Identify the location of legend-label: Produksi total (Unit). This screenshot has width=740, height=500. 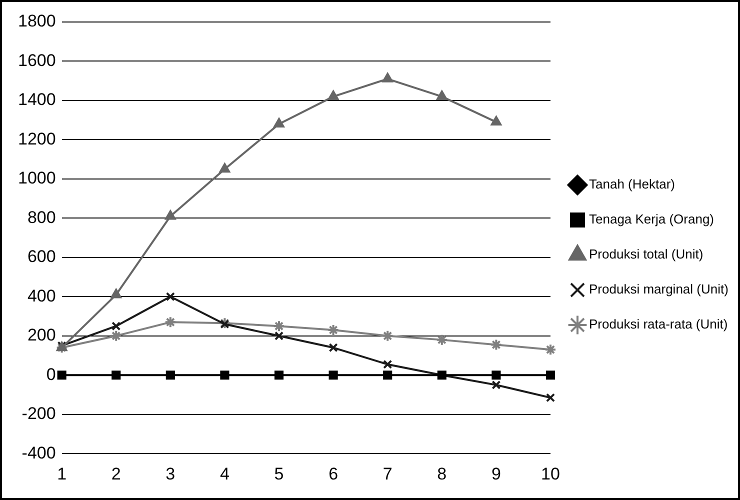
(646, 254).